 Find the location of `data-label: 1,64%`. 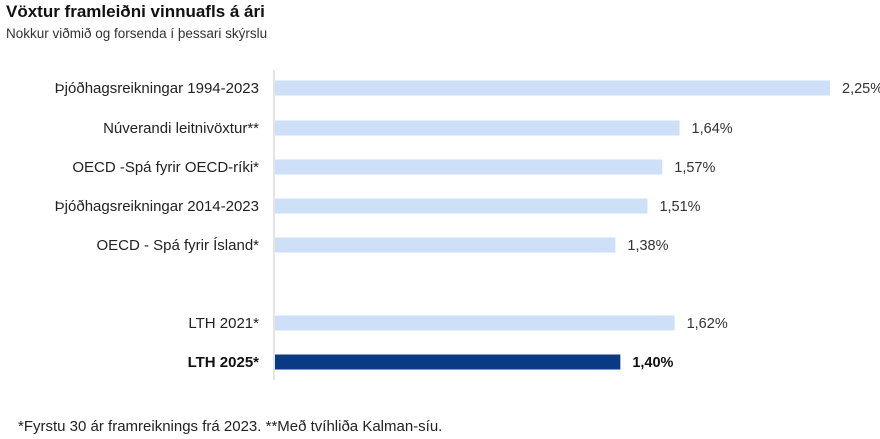

data-label: 1,64% is located at coordinates (712, 129).